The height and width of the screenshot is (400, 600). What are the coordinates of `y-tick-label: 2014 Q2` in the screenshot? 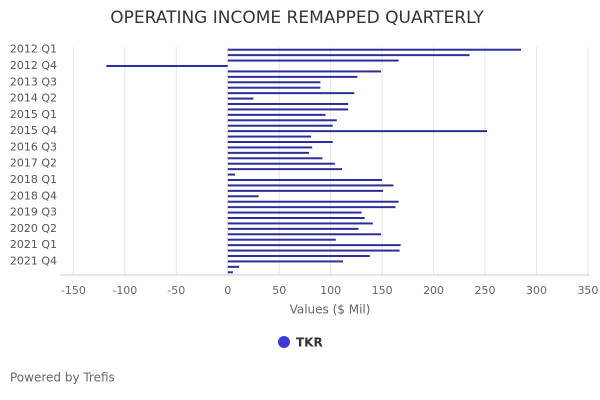 It's located at (33, 98).